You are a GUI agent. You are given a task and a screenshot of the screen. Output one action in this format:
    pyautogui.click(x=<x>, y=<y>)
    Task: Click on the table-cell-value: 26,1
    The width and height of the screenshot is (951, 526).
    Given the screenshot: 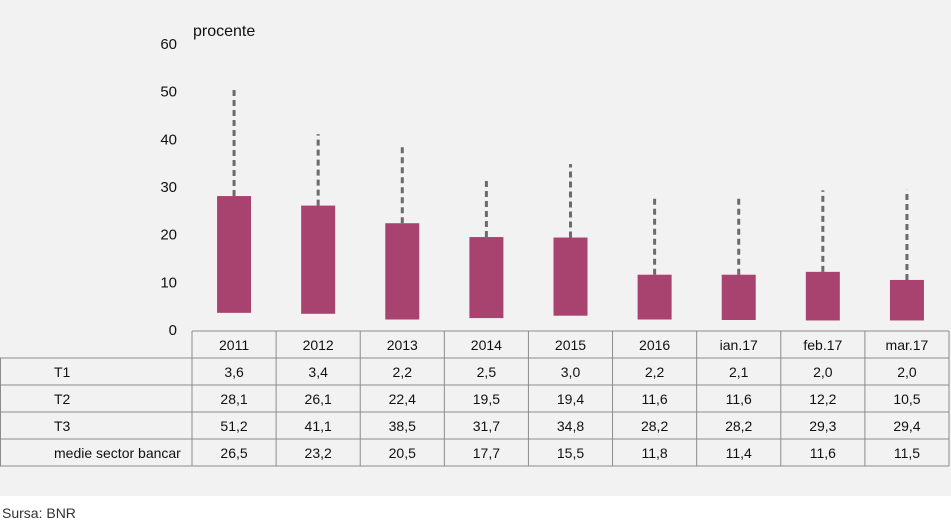 What is the action you would take?
    pyautogui.click(x=318, y=399)
    